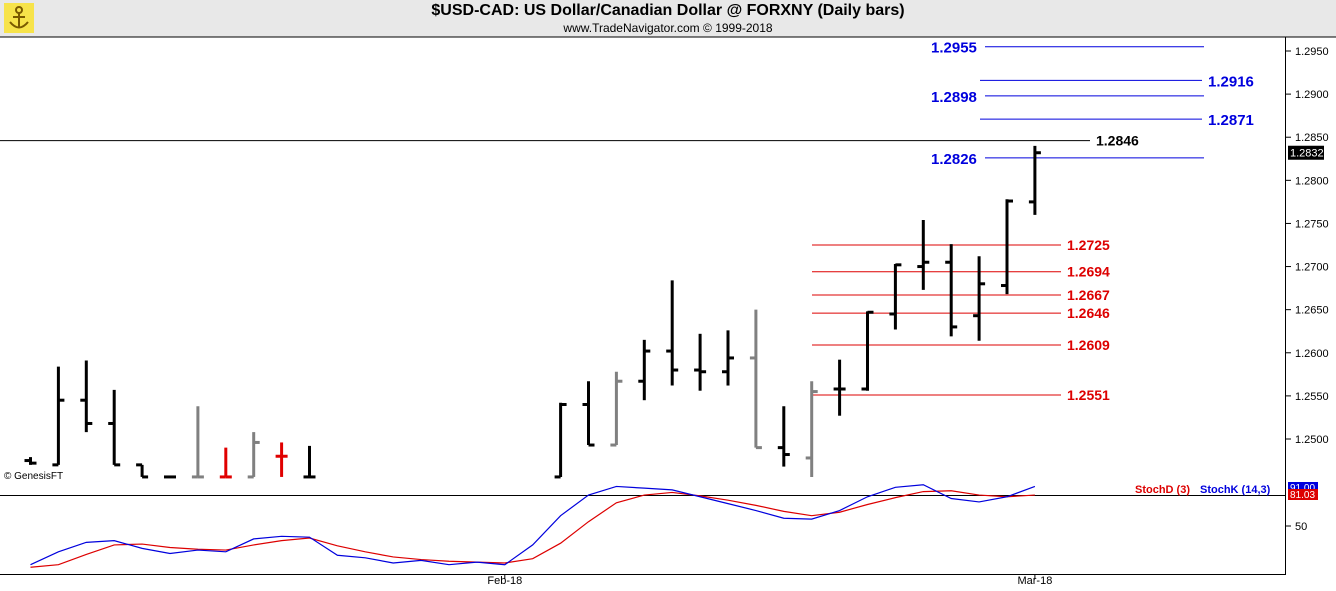 This screenshot has height=591, width=1336. Describe the element at coordinates (1312, 138) in the screenshot. I see `price-tick-label: 1.2850` at that location.